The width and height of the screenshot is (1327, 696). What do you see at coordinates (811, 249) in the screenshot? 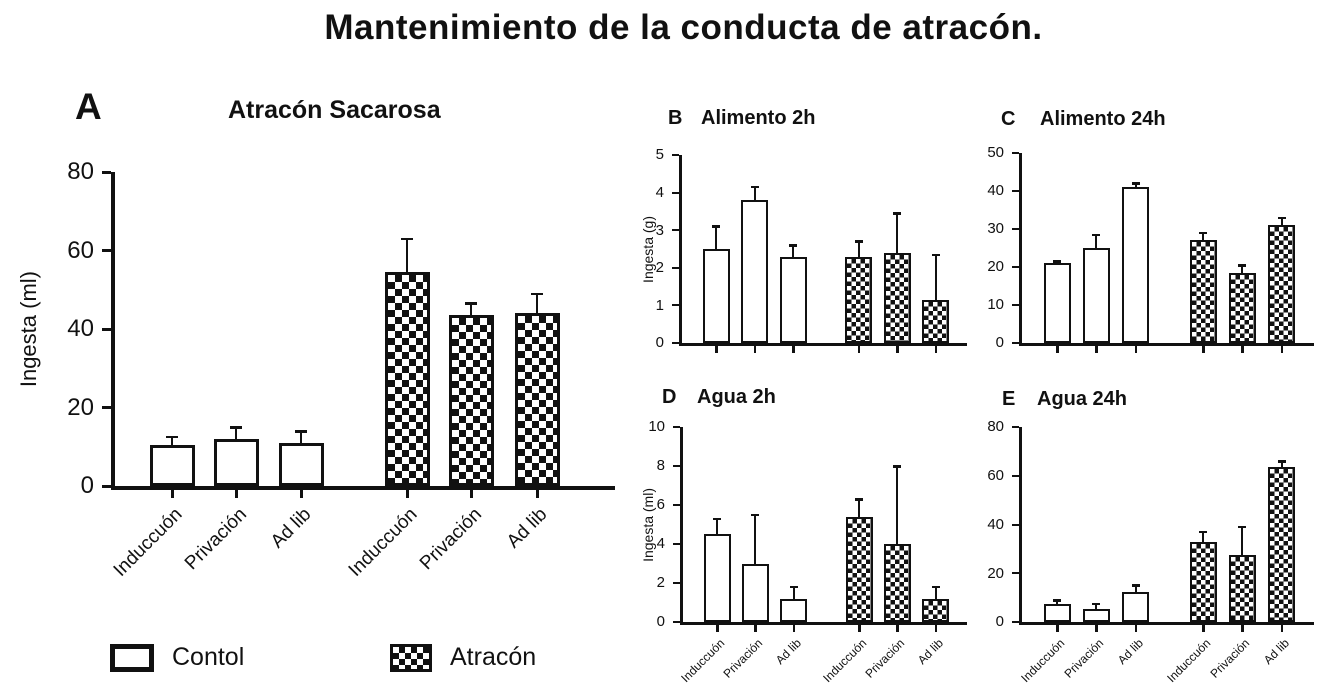
I see `panel-b-plot: 0 1 2 3 4 5` at bounding box center [811, 249].